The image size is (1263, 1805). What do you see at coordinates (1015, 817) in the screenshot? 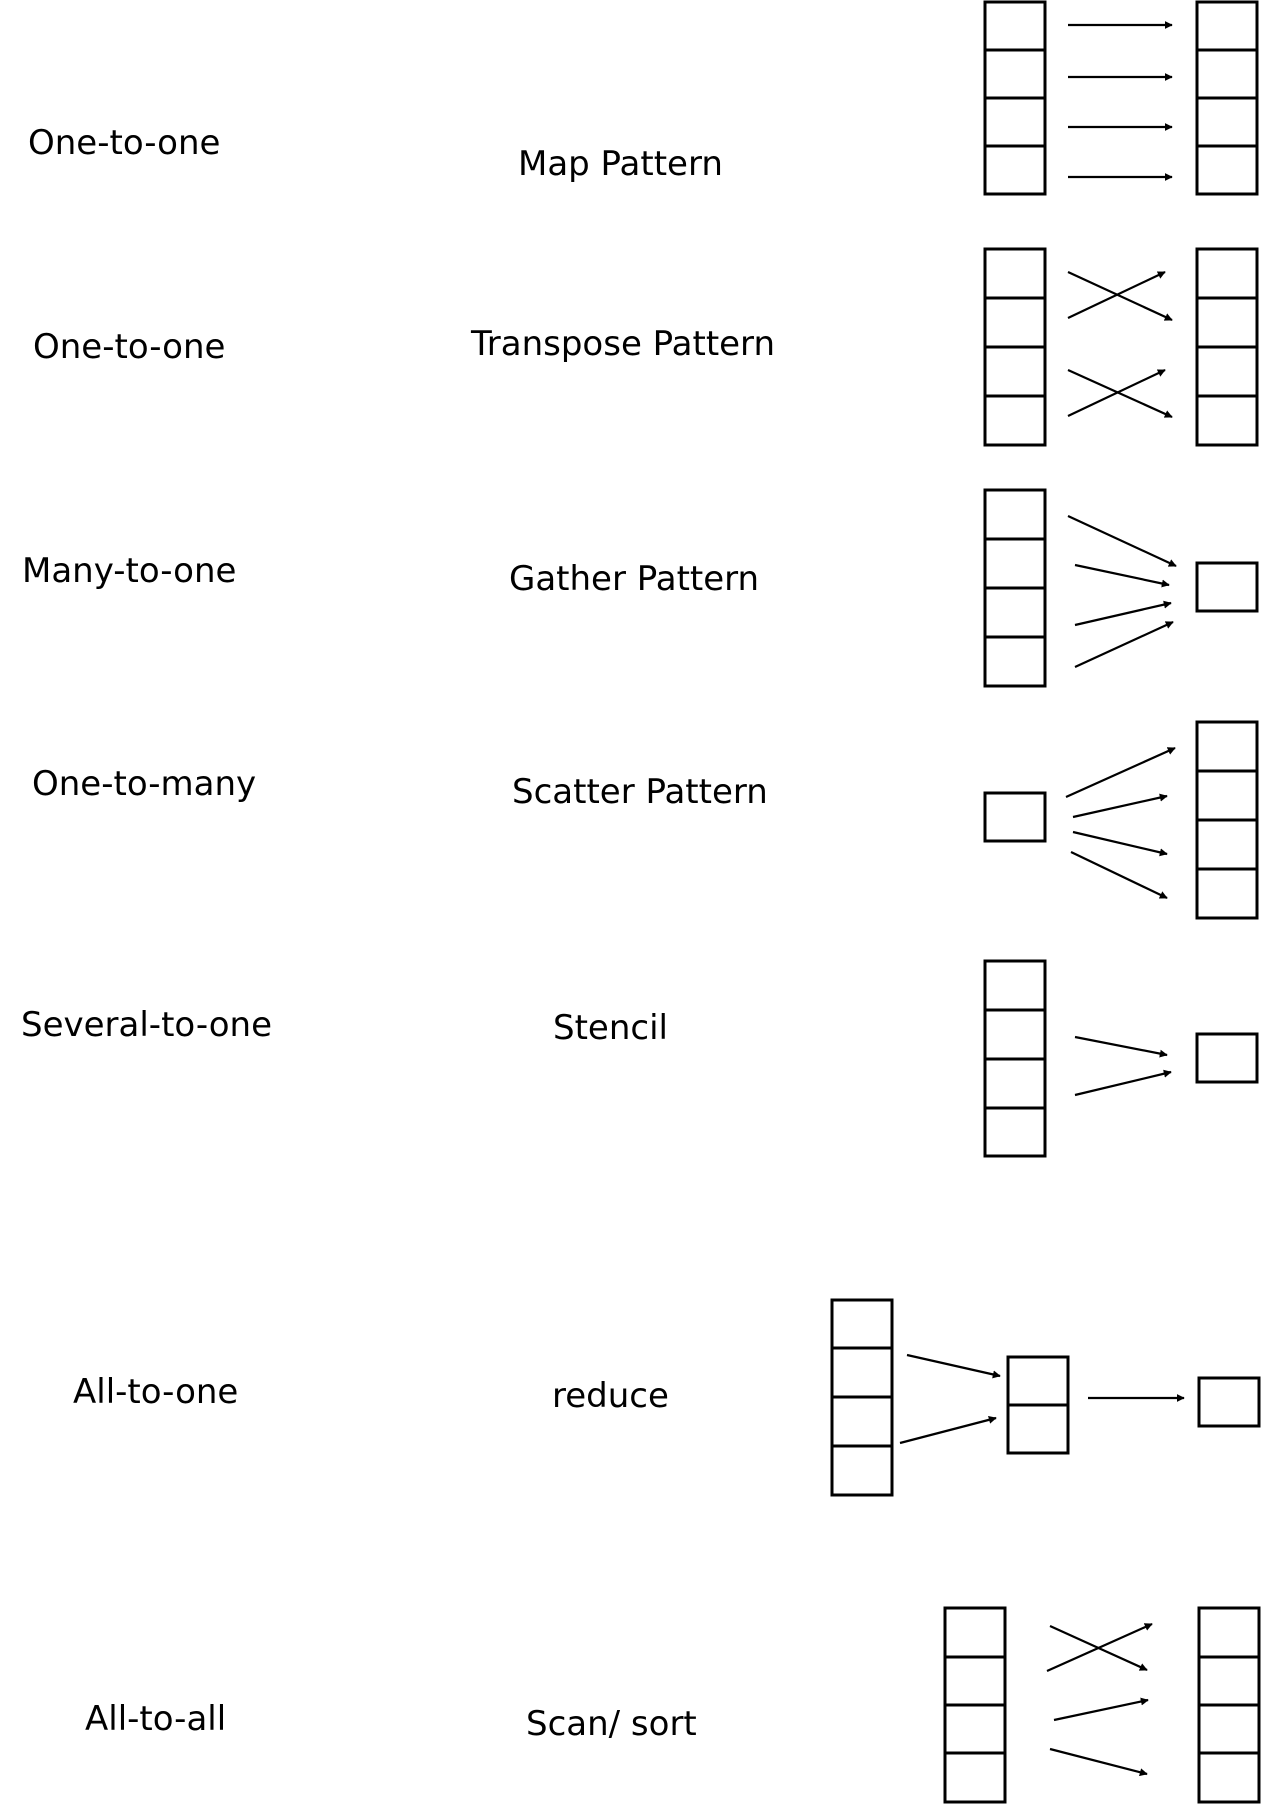
I see `input-cell` at bounding box center [1015, 817].